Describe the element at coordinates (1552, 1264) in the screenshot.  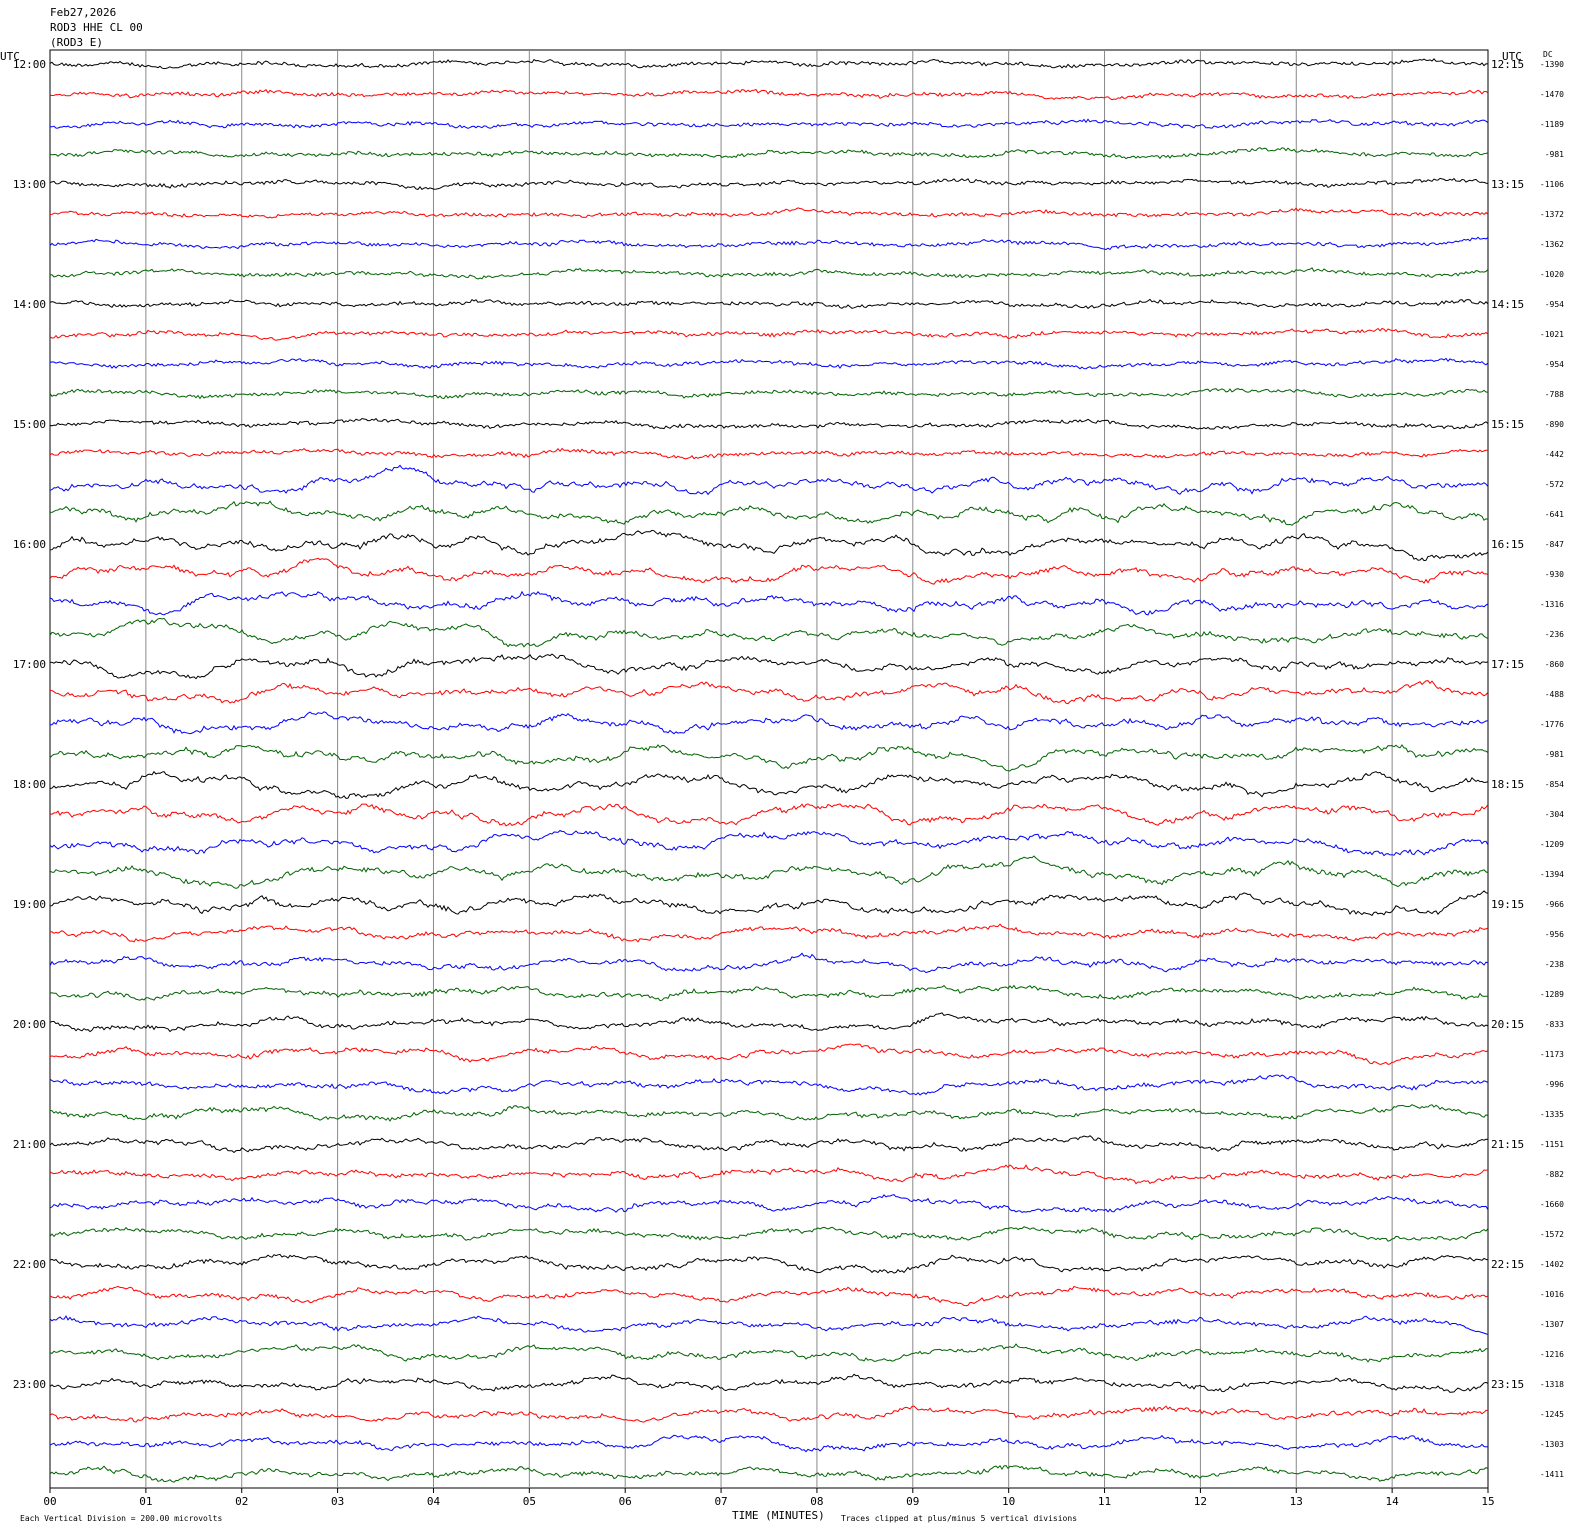
I see `dc-value: -1402` at that location.